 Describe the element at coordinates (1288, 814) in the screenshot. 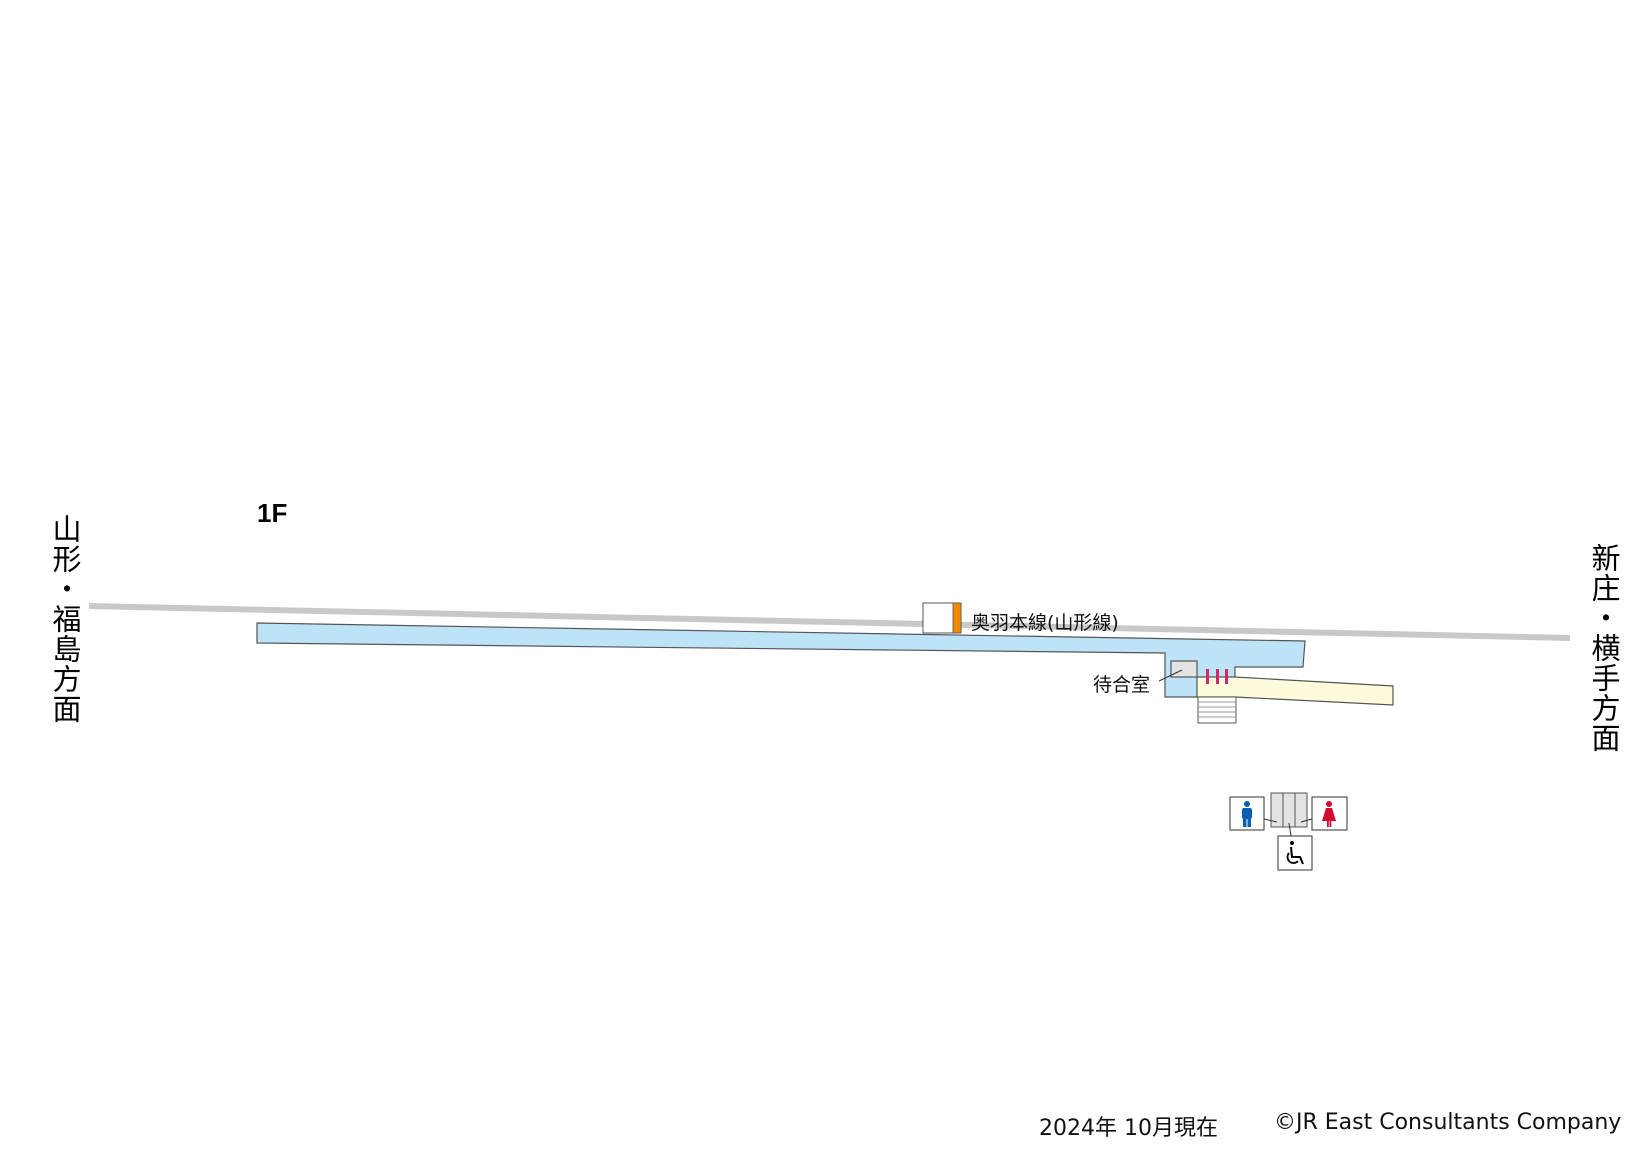

I see `toilet-block` at that location.